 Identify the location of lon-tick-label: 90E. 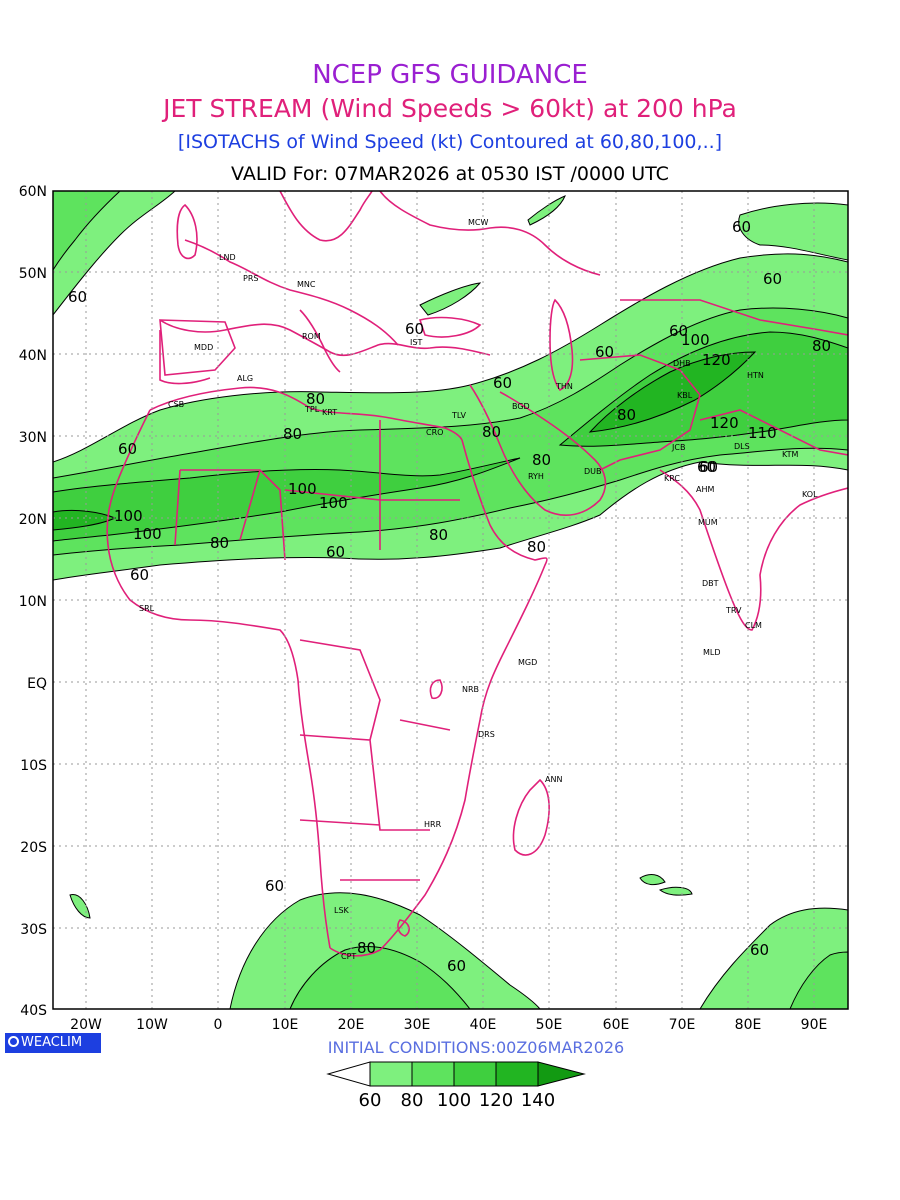
(814, 1025).